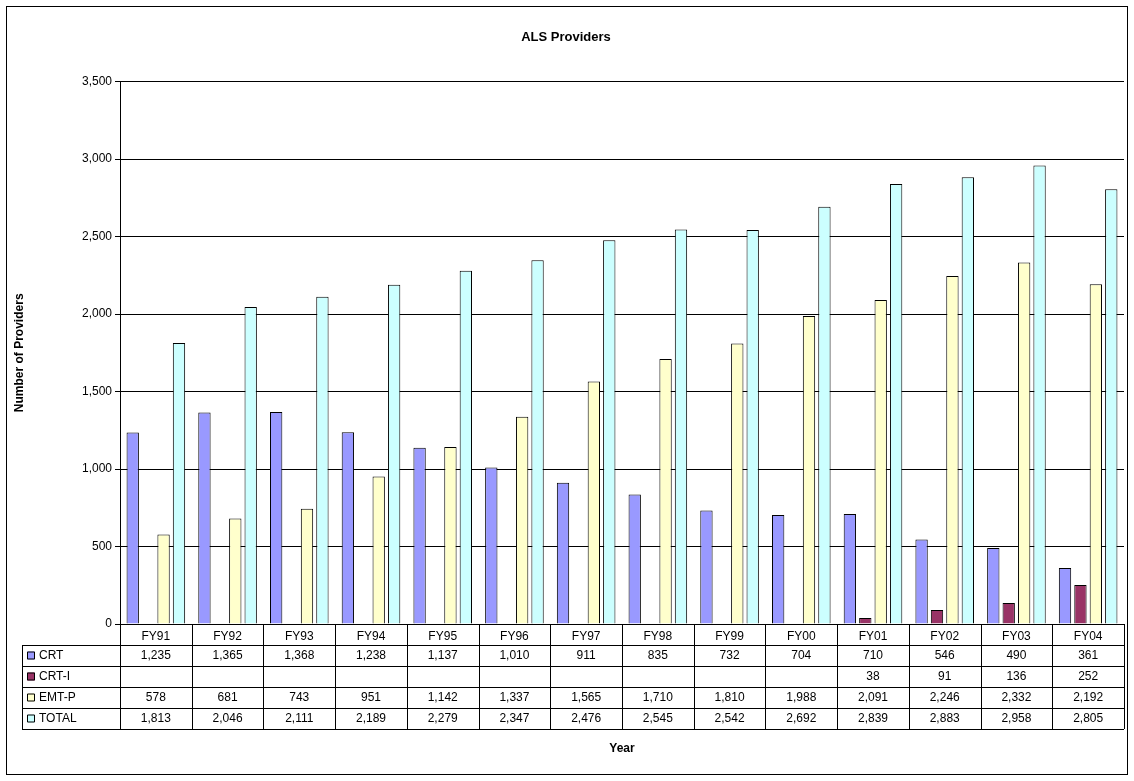 This screenshot has height=781, width=1134. I want to click on x-tick-label: FY92, so click(228, 635).